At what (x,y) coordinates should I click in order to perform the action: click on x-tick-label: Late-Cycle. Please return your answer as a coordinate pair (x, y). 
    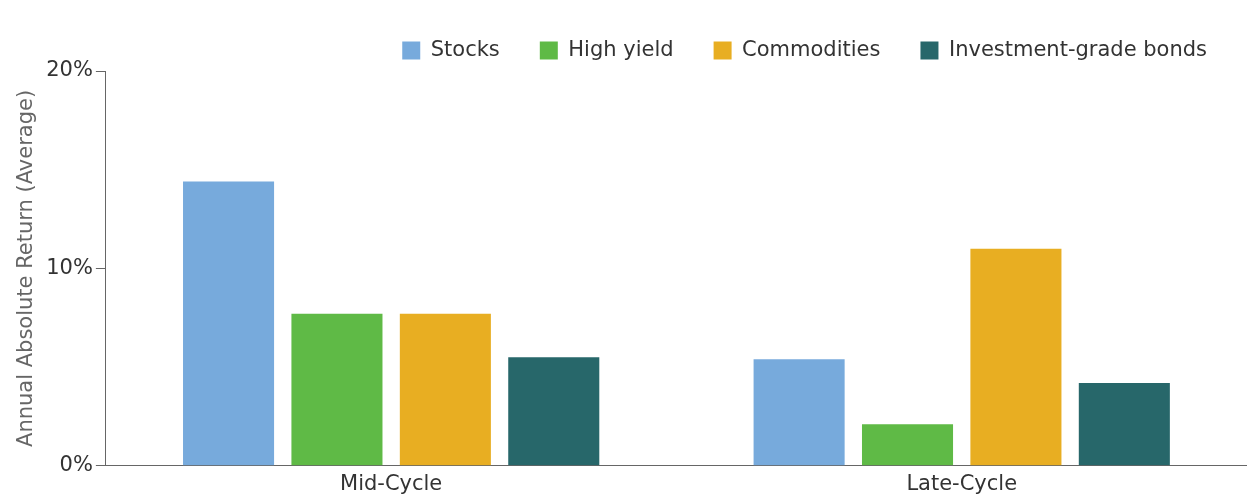
    Looking at the image, I should click on (962, 482).